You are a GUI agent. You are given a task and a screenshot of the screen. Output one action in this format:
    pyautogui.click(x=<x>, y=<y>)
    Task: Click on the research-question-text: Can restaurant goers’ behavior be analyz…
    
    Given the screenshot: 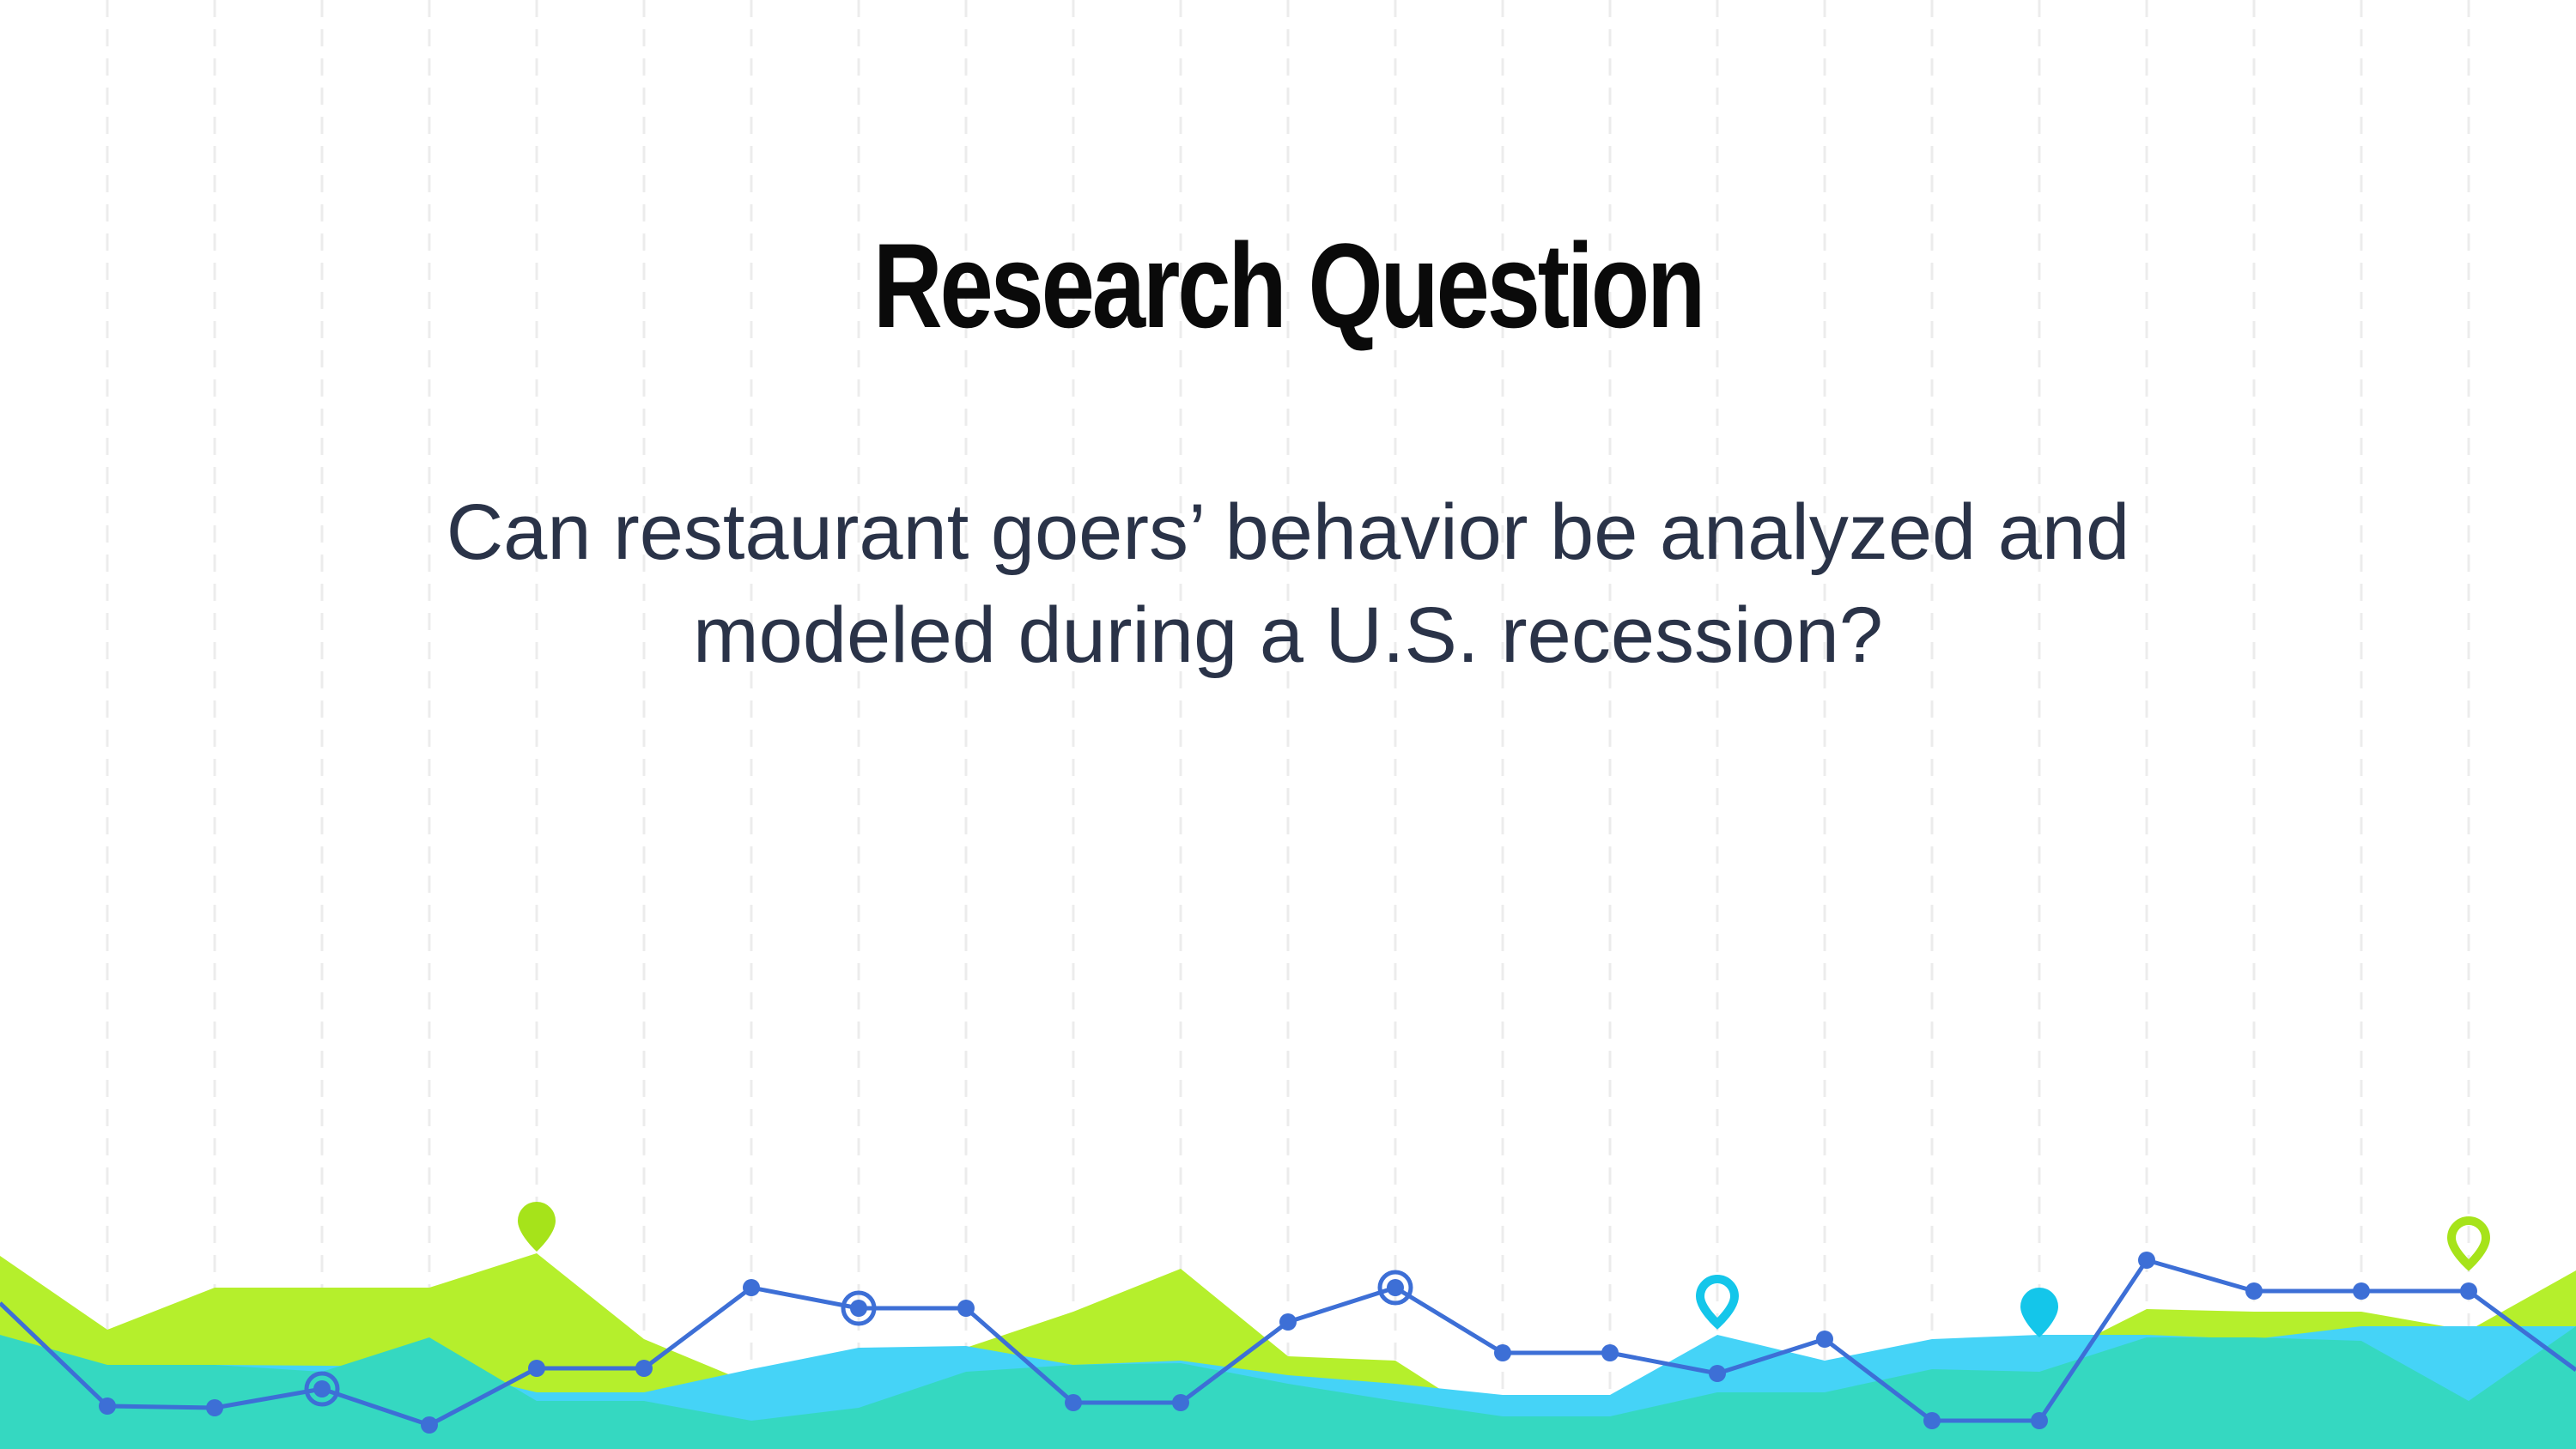 What is the action you would take?
    pyautogui.click(x=1288, y=583)
    